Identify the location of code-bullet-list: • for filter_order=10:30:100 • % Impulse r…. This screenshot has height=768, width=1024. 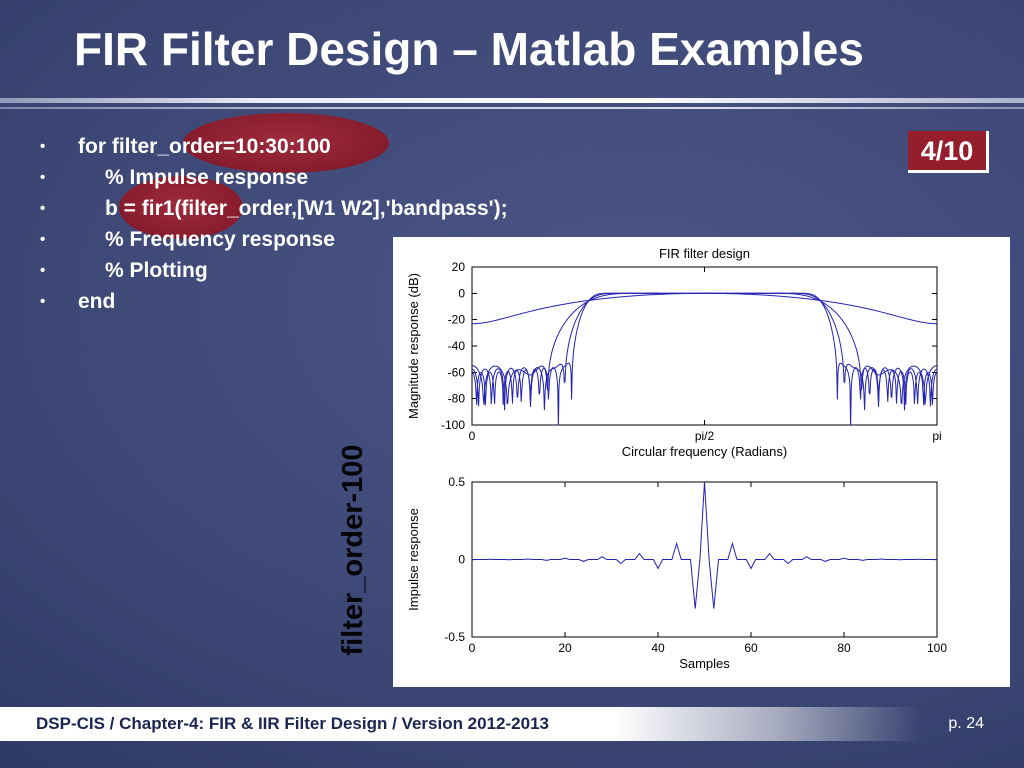
(274, 224).